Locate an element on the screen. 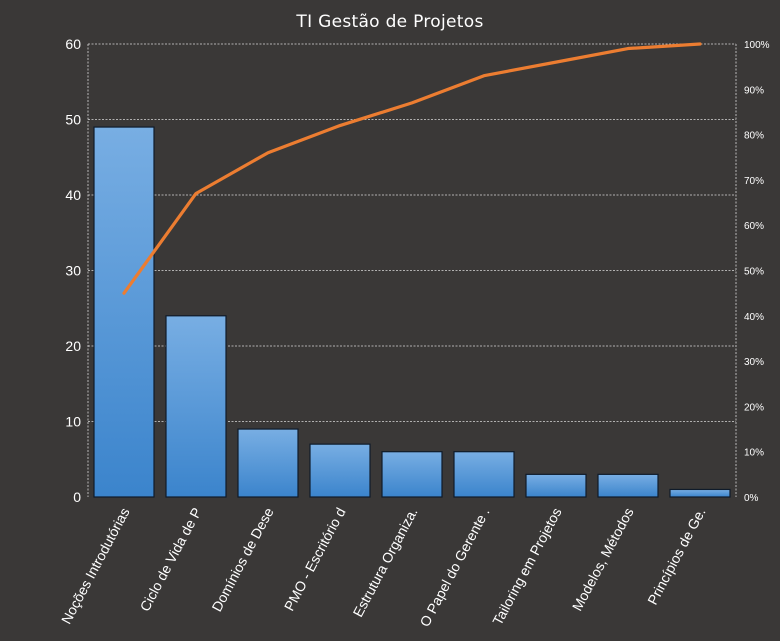 The image size is (780, 641). x-tick-label-6: Tailoring em Projetos is located at coordinates (527, 566).